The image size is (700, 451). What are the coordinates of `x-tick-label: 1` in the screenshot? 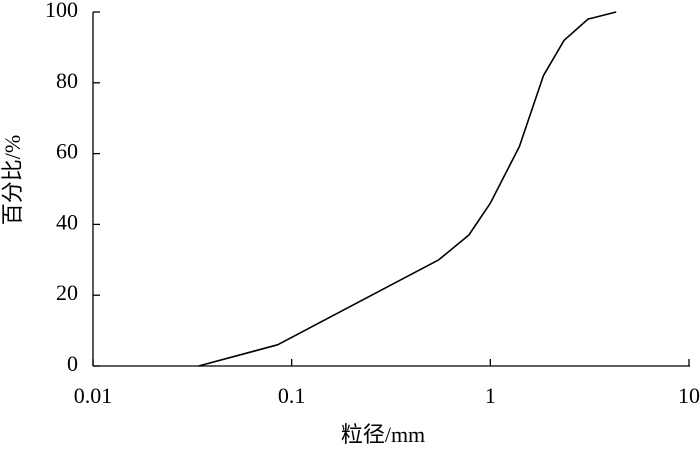 It's located at (490, 395).